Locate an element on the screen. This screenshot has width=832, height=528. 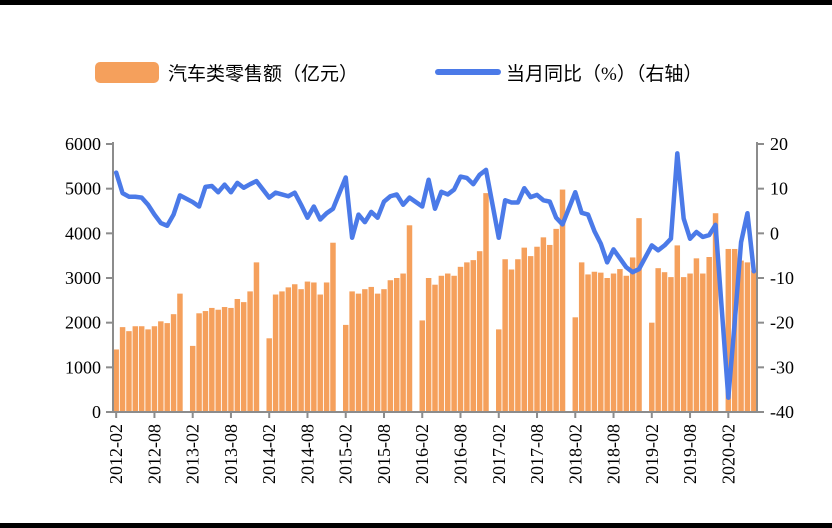
x-axis-label: 2018-02 is located at coordinates (575, 454).